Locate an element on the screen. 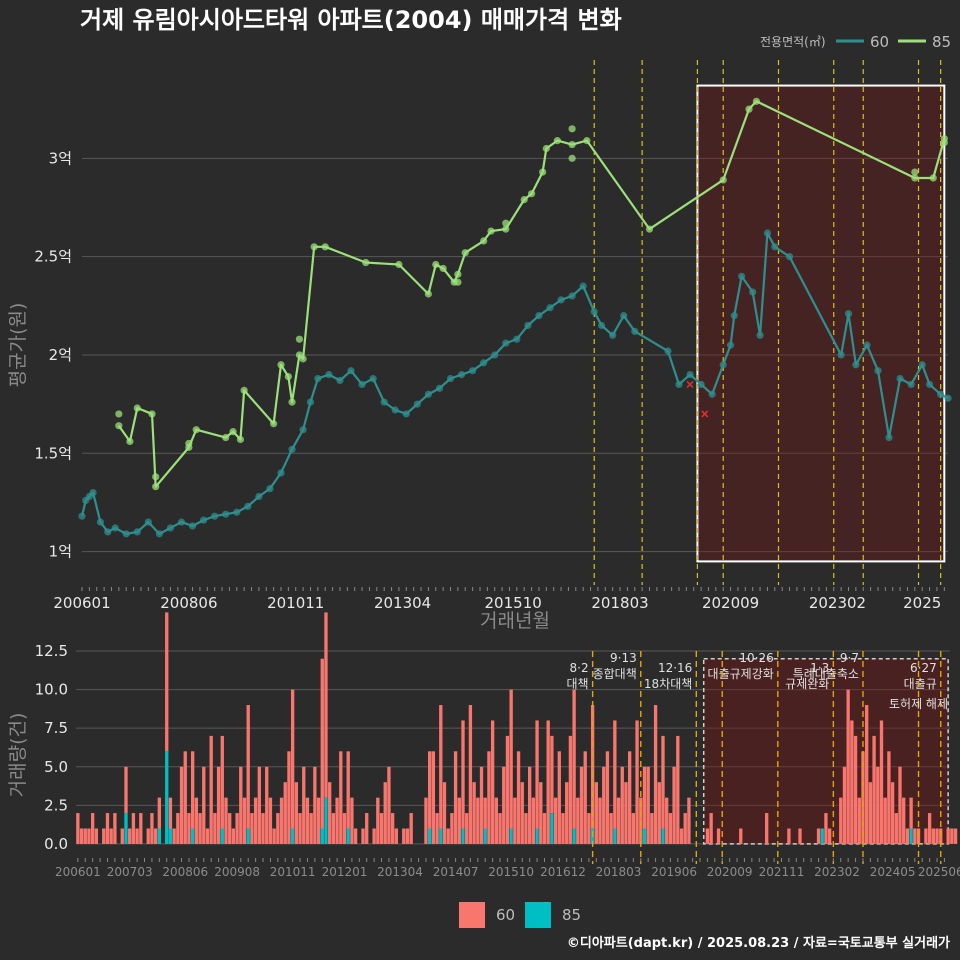  price-x-axis-title: 거래년월 is located at coordinates (515, 621).